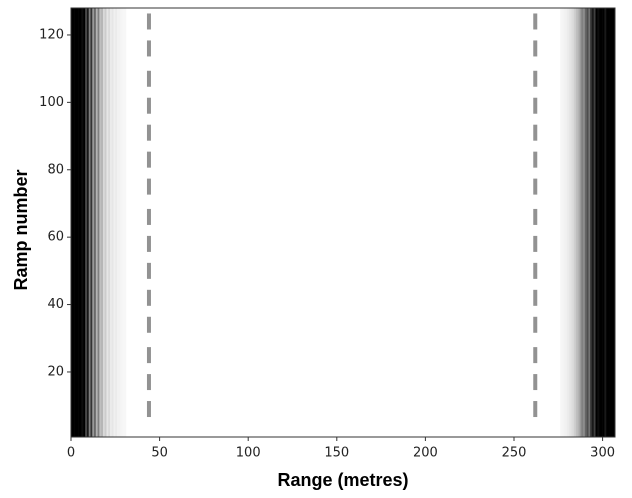 The height and width of the screenshot is (498, 632). I want to click on y-tick-label: 40, so click(55, 304).